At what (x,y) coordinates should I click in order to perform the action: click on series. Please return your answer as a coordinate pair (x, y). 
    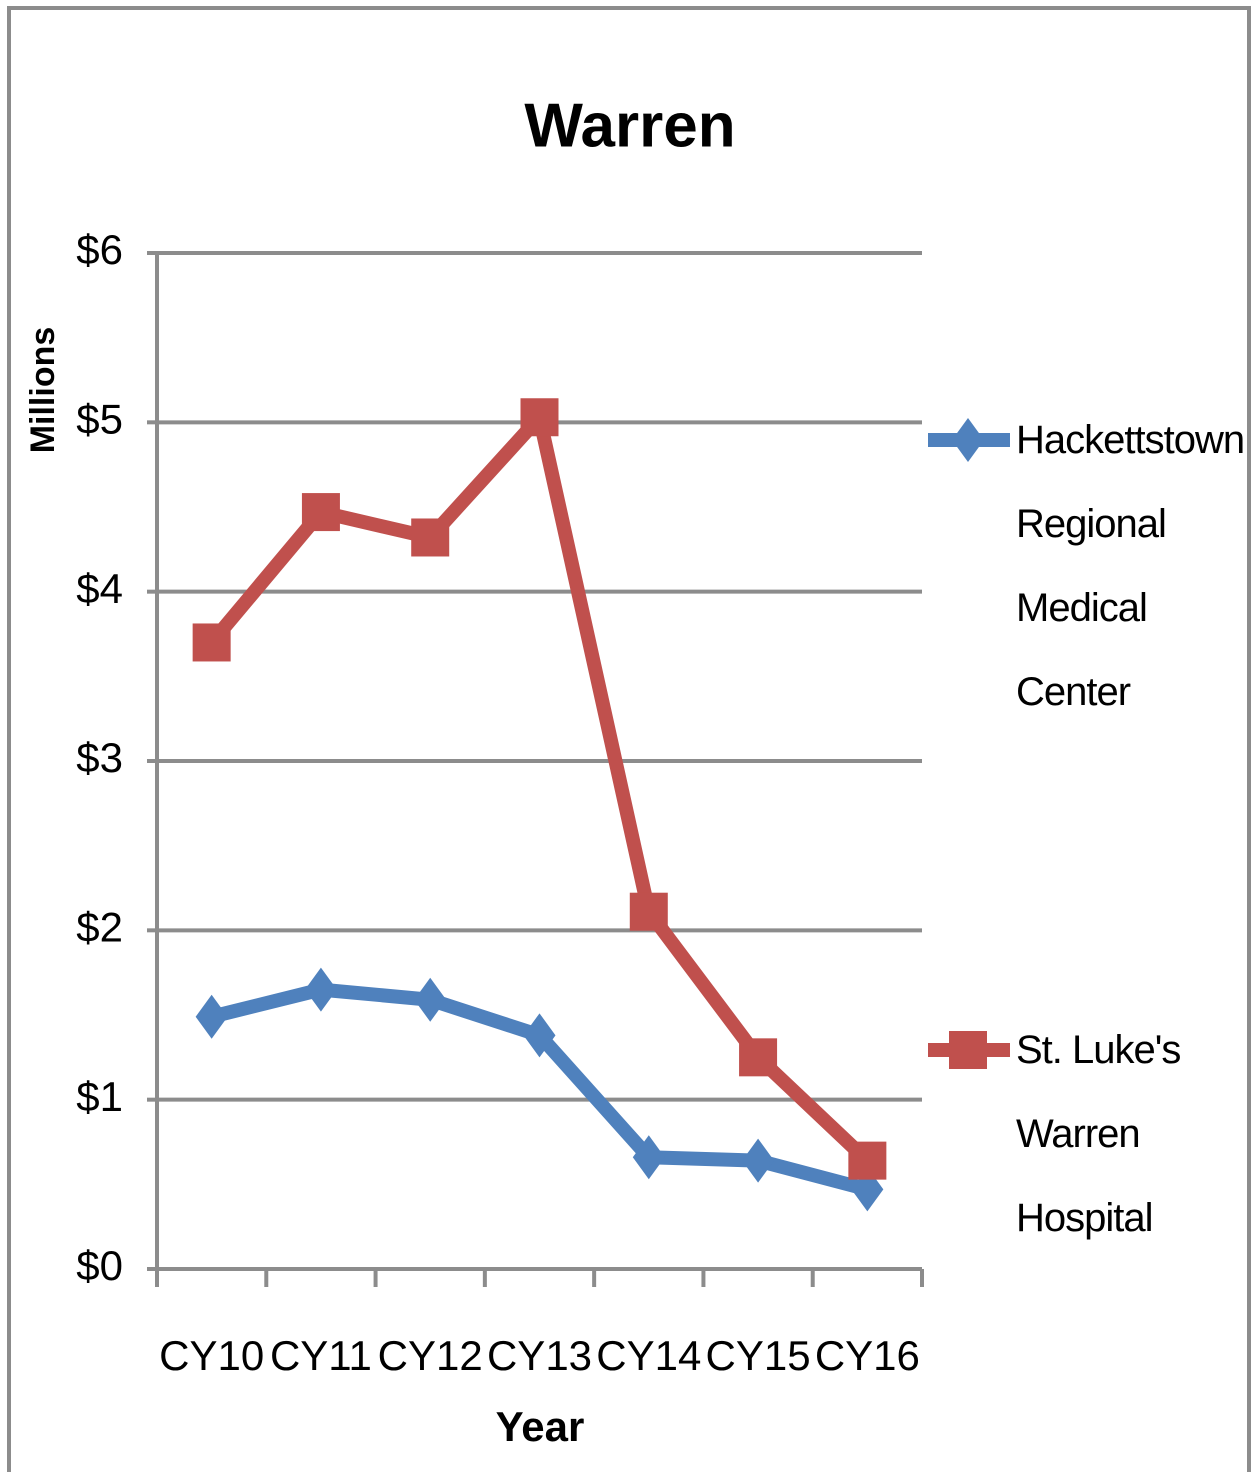
    Looking at the image, I should click on (539, 1089).